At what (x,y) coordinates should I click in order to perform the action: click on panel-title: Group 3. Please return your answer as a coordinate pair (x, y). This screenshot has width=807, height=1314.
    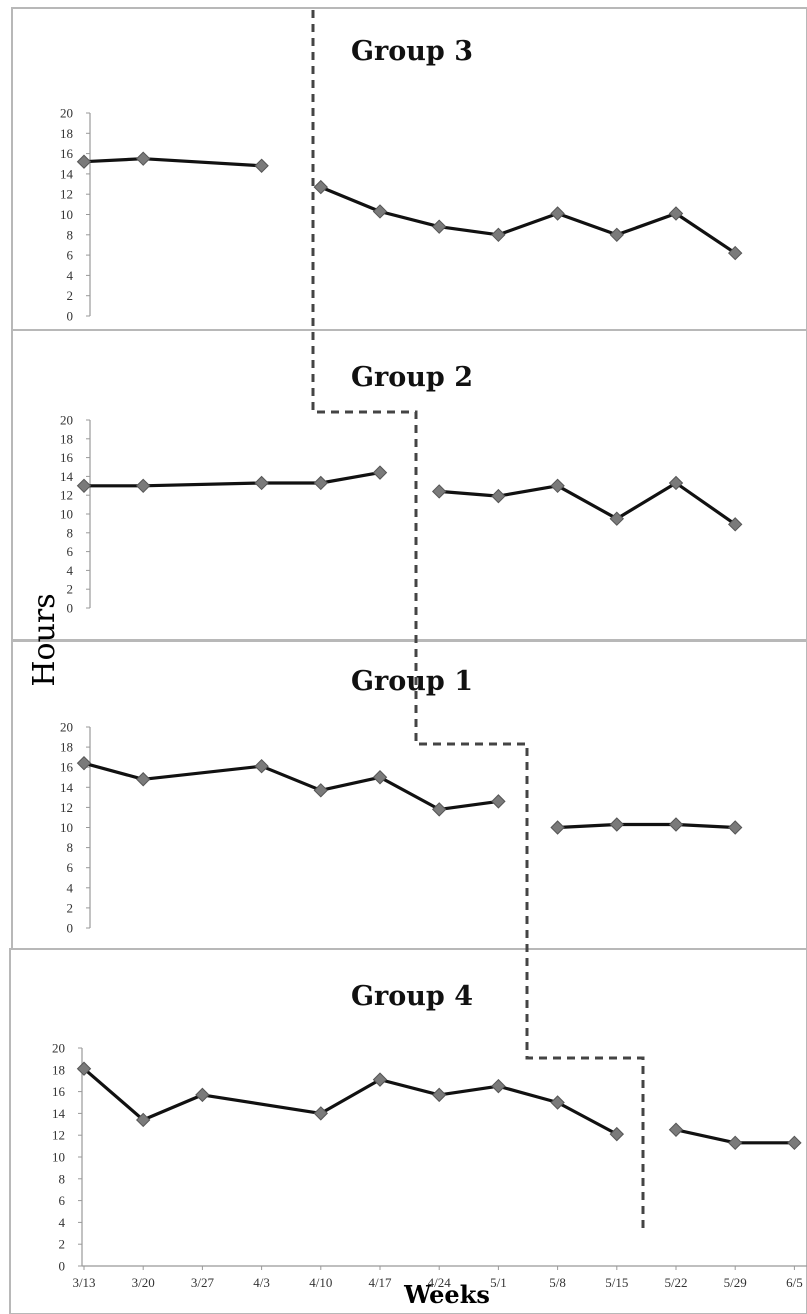
    Looking at the image, I should click on (412, 51).